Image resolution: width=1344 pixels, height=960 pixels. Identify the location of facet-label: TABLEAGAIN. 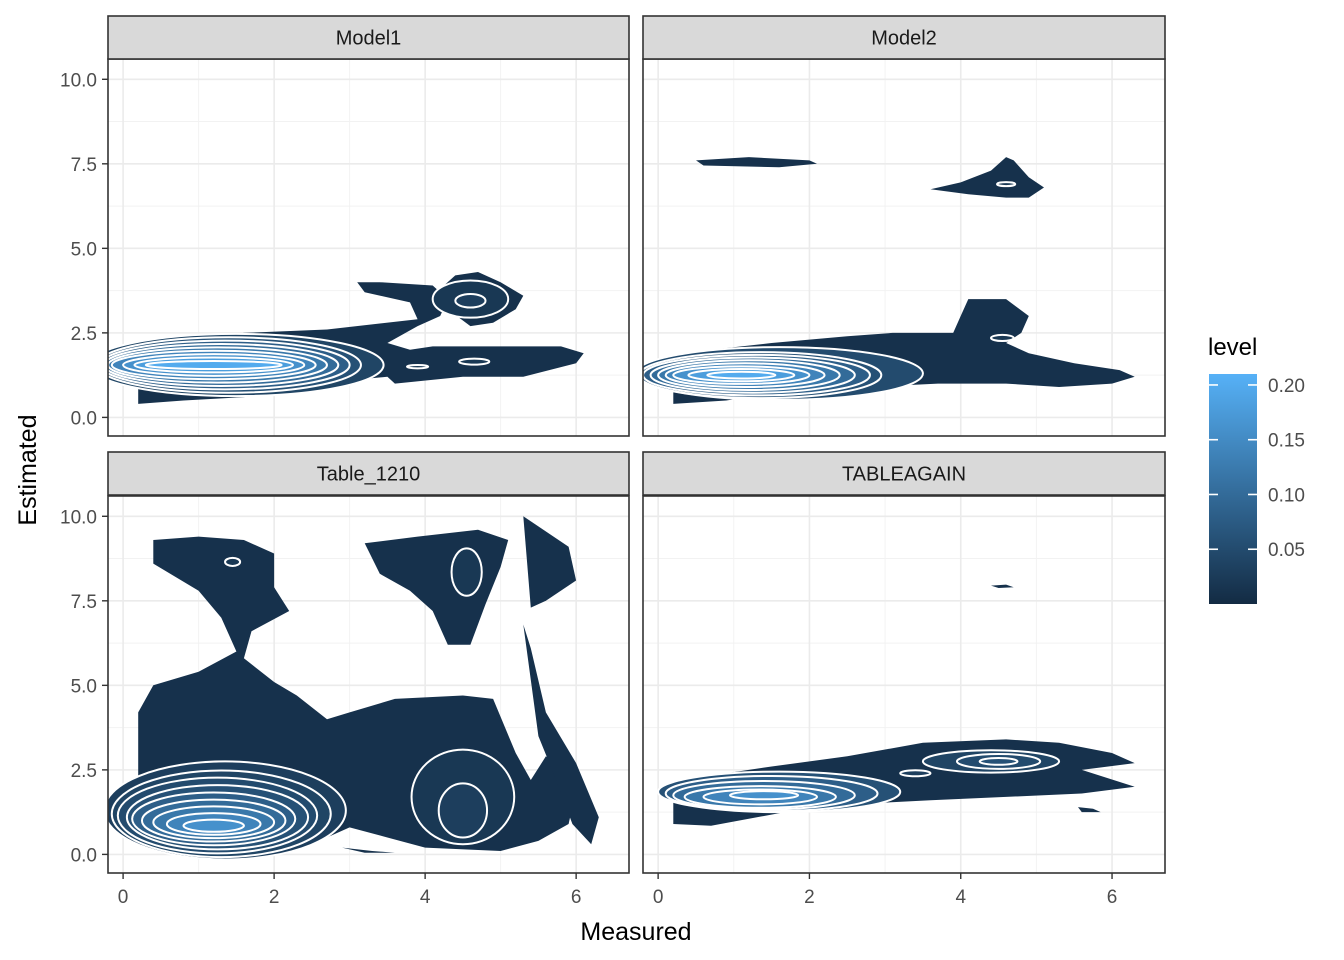
(904, 475).